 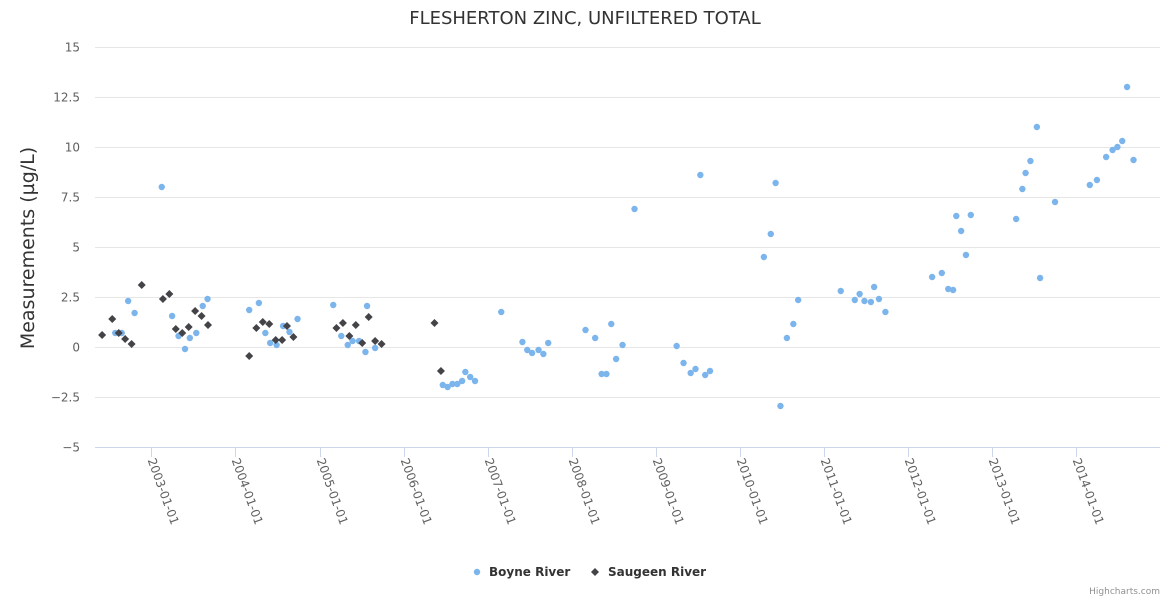 I want to click on legend-item-boyne-river: Boyne River, so click(x=522, y=572).